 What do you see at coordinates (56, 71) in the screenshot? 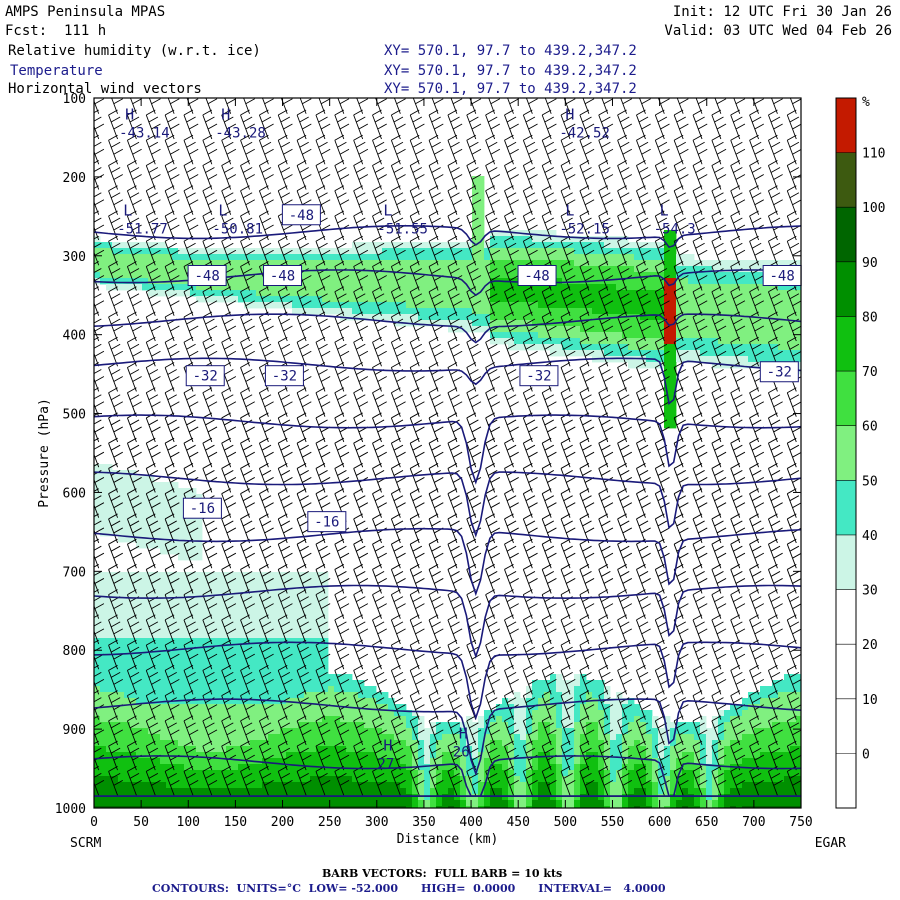
I see `field-label-temperature: Temperature` at bounding box center [56, 71].